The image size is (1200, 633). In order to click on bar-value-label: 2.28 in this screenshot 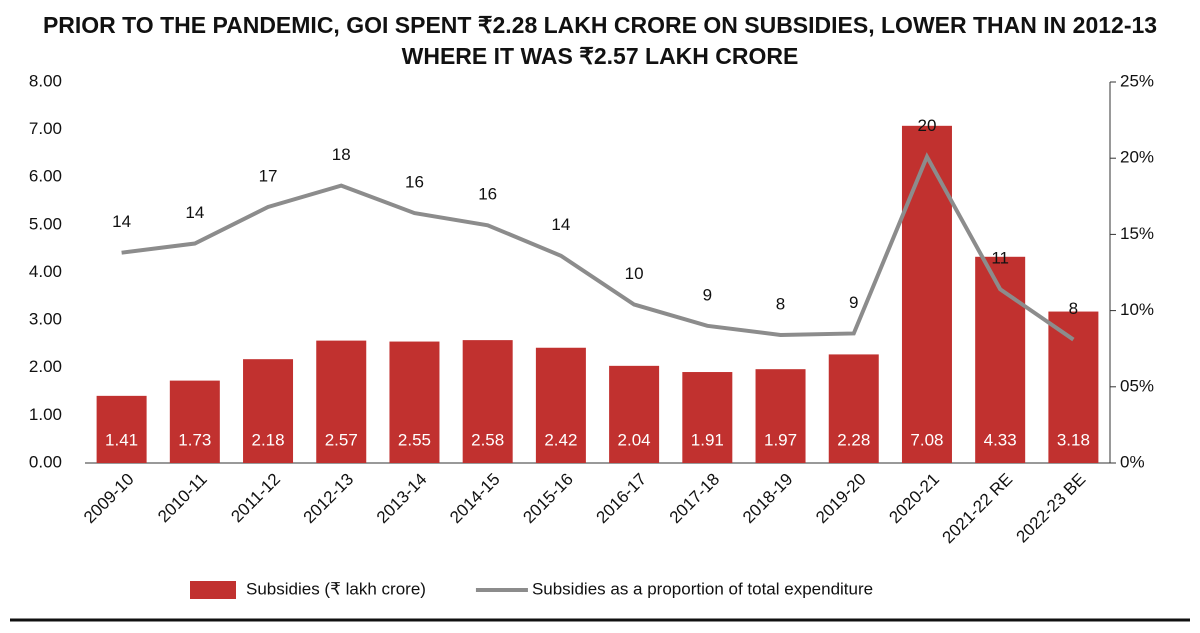, I will do `click(853, 439)`.